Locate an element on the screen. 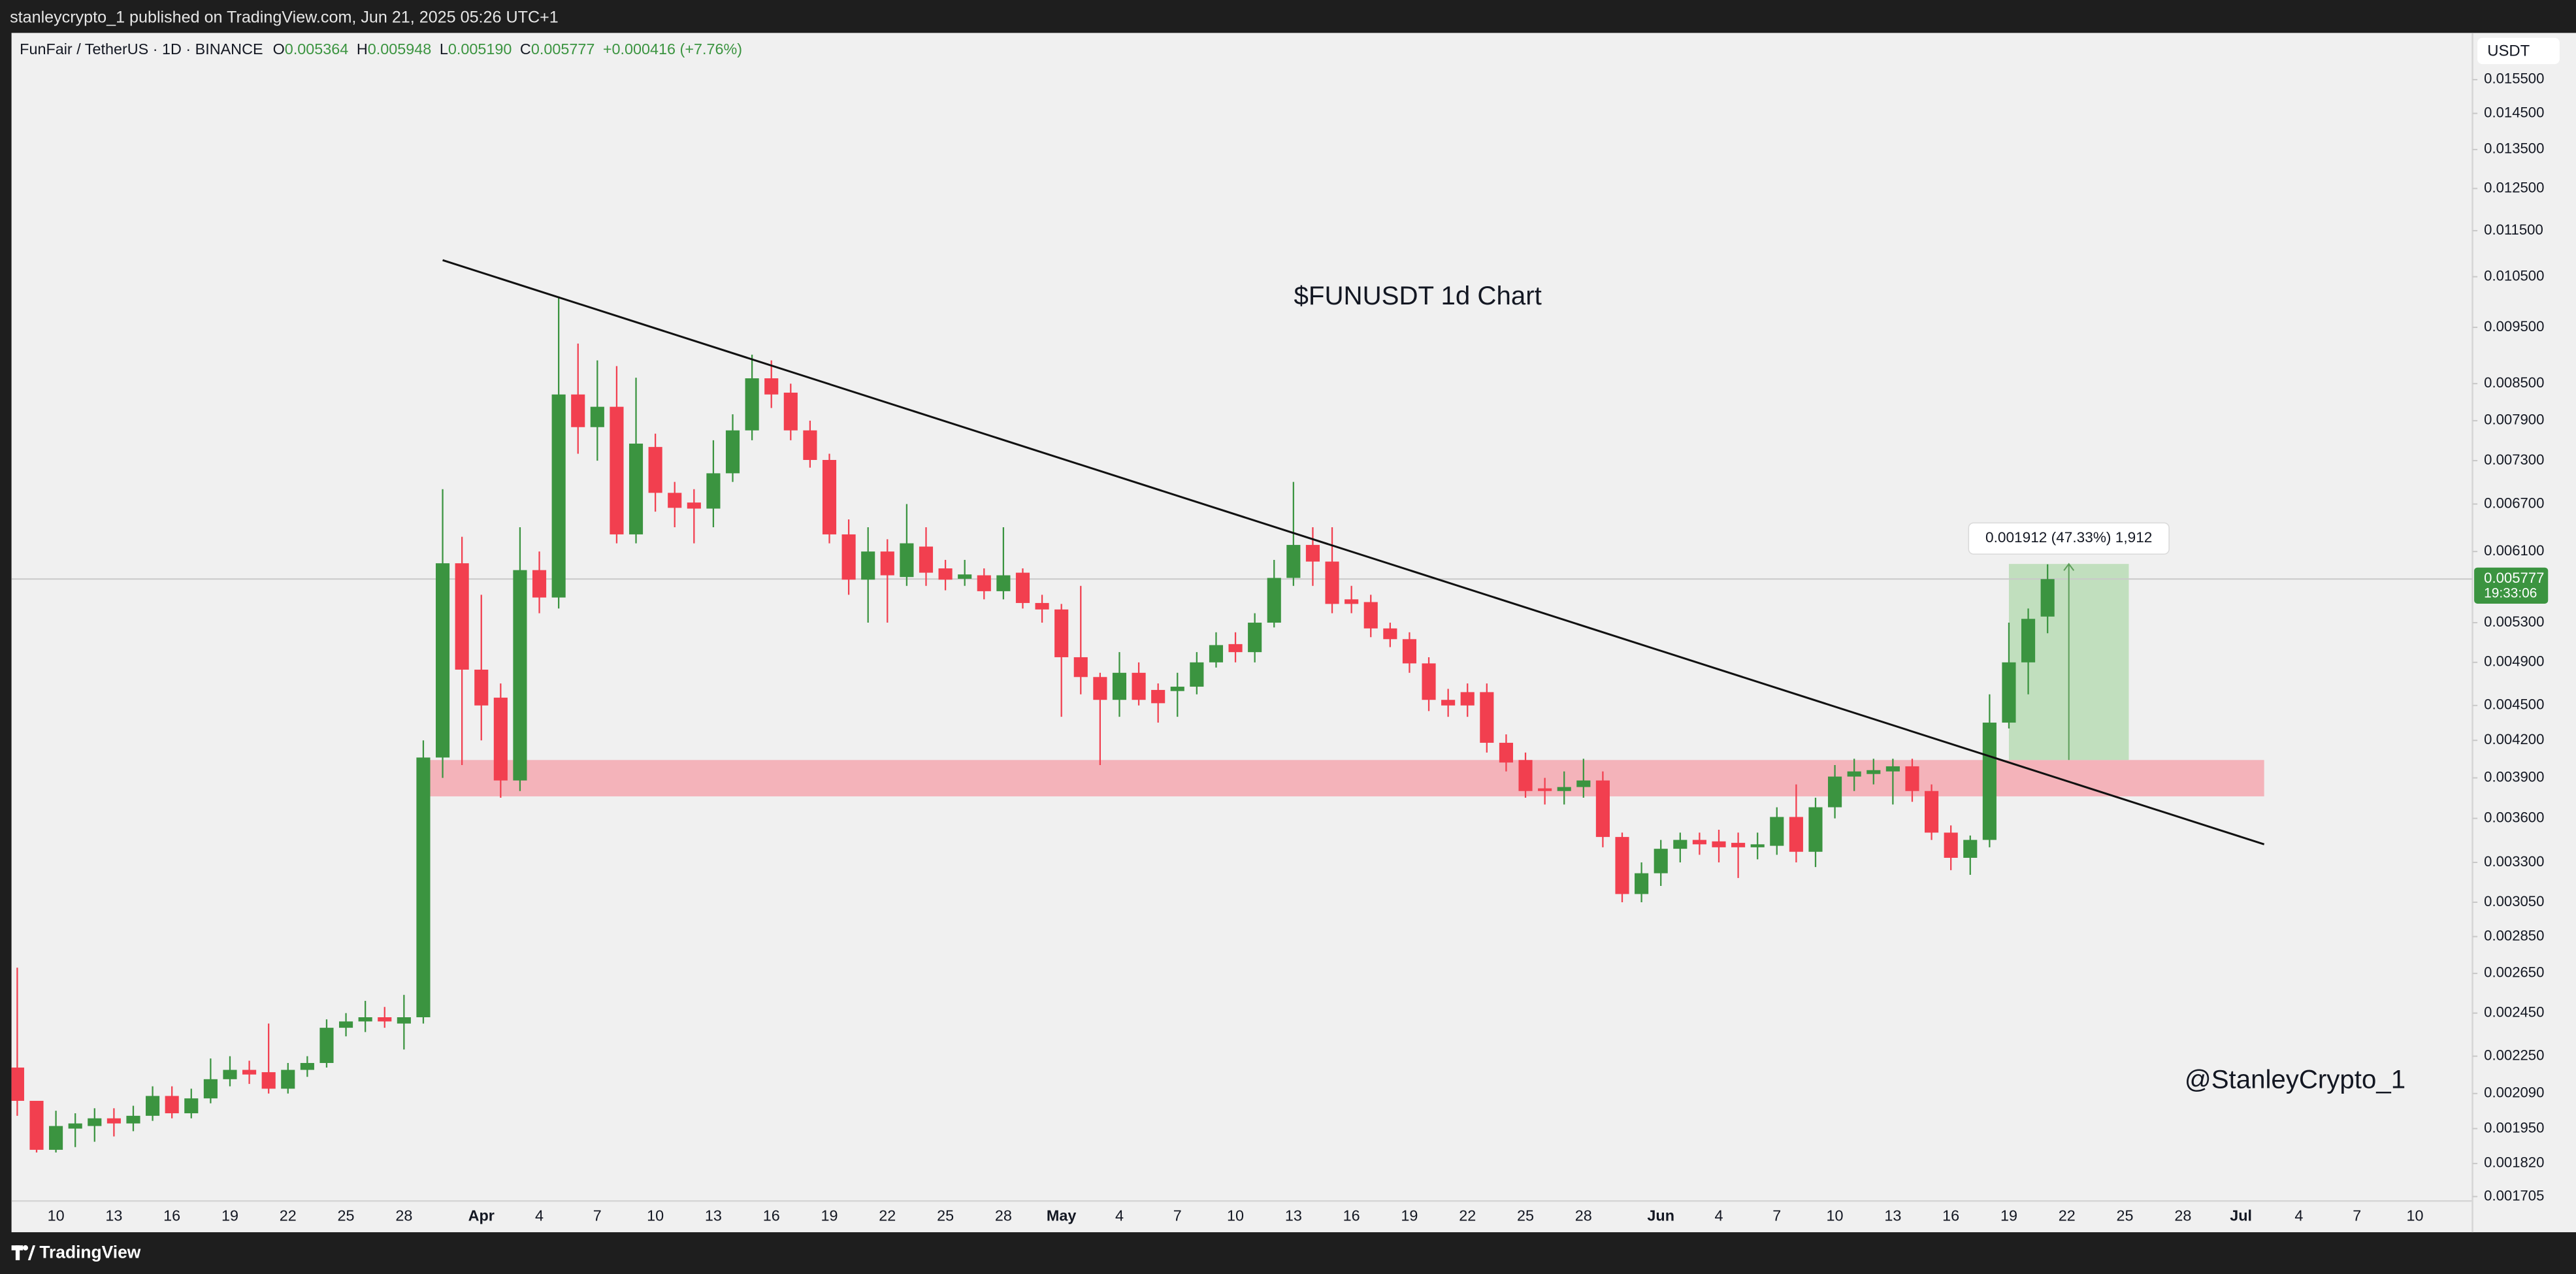 The width and height of the screenshot is (2576, 1274). symbol-name: FunFair / TetherUS · 1D · BINANCE is located at coordinates (141, 49).